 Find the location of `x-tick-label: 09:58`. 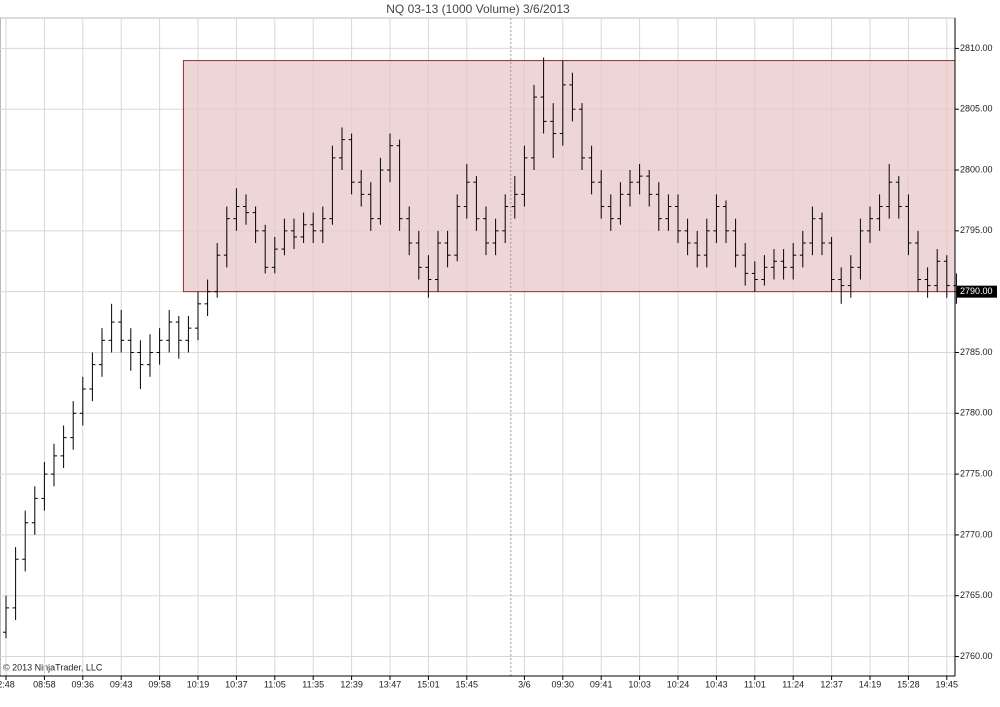

x-tick-label: 09:58 is located at coordinates (159, 684).